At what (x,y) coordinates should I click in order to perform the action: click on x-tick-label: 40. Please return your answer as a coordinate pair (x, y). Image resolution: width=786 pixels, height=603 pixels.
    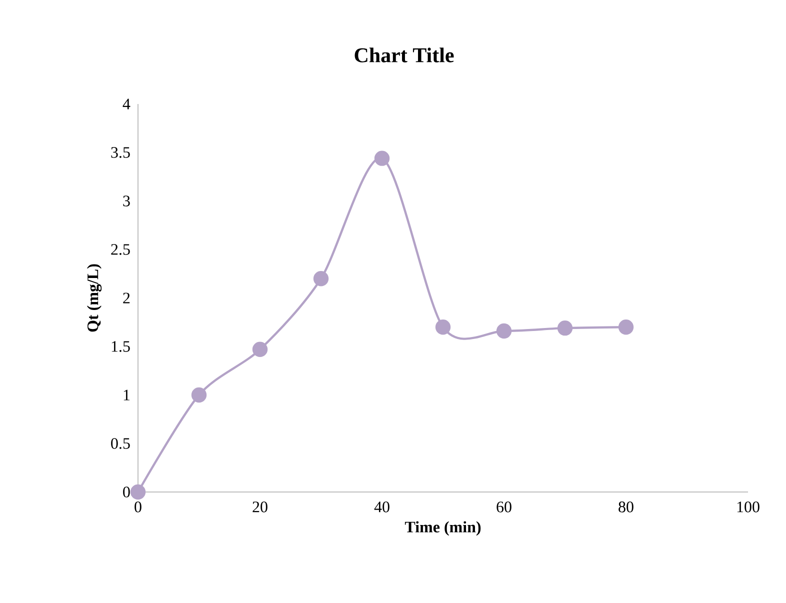
    Looking at the image, I should click on (382, 507).